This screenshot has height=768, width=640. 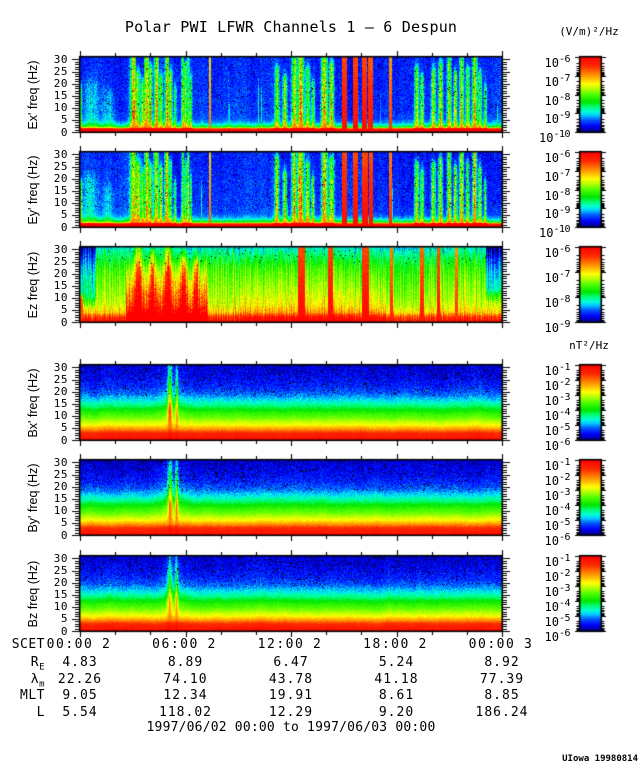 What do you see at coordinates (557, 465) in the screenshot?
I see `colorbar-tick-label: 10⁻¹` at bounding box center [557, 465].